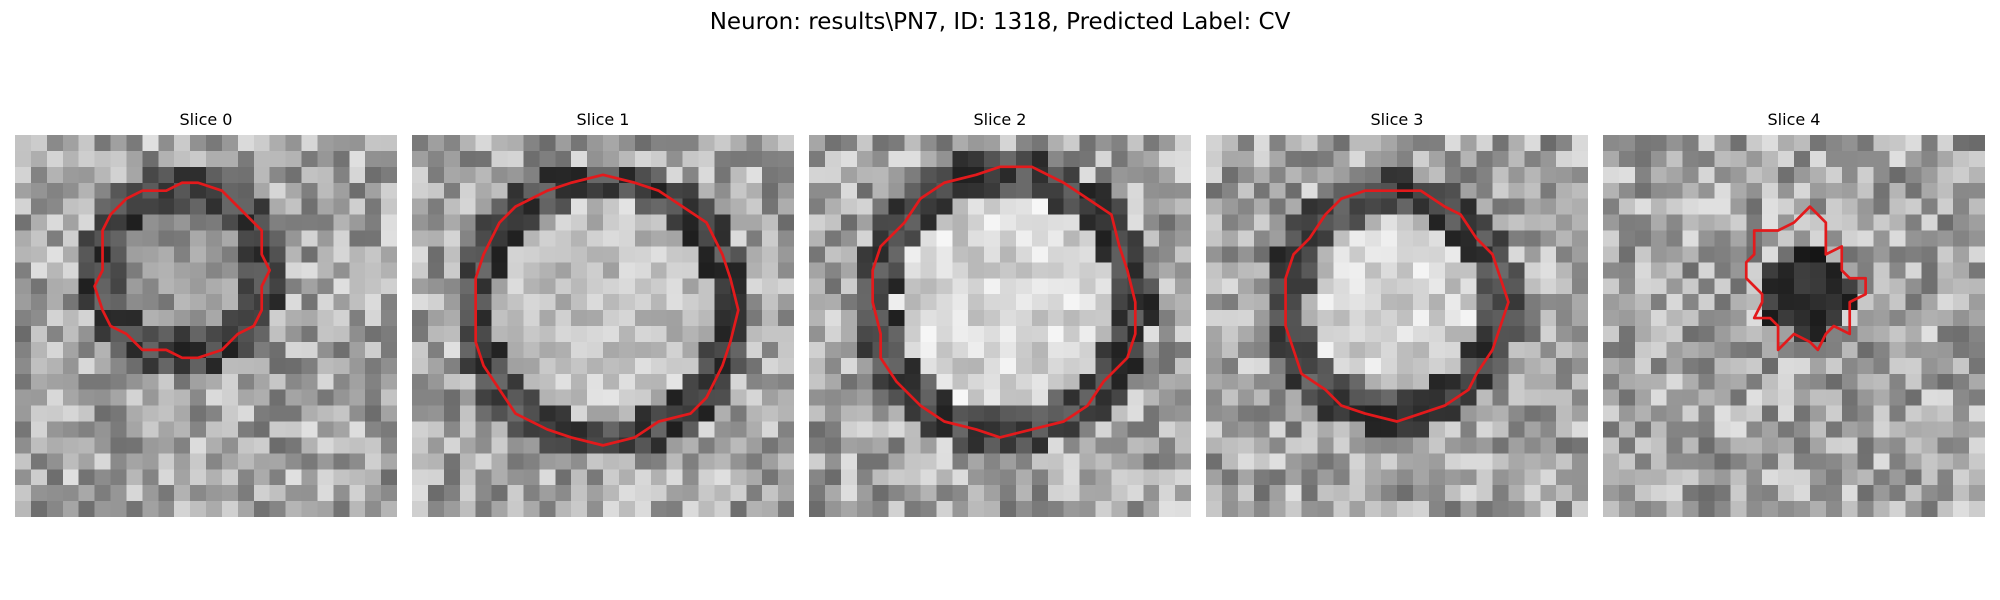 The height and width of the screenshot is (600, 2000). Describe the element at coordinates (1794, 119) in the screenshot. I see `slice-title: Slice 4` at that location.